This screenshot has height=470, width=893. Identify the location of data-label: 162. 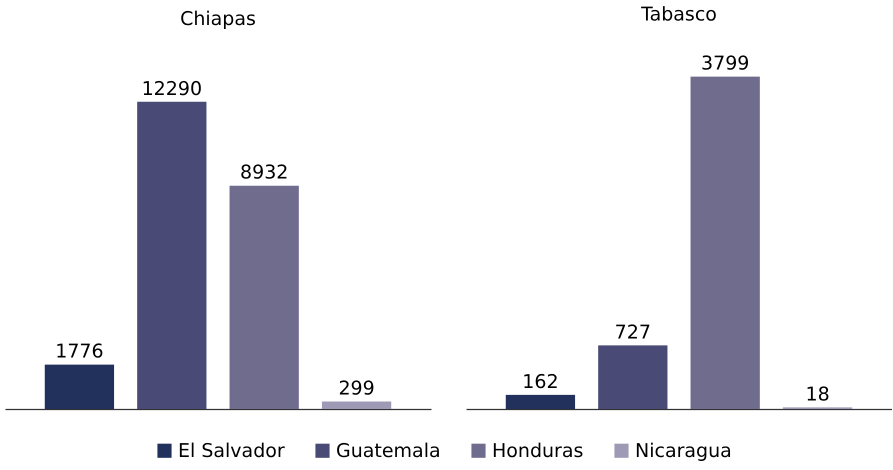
(540, 381).